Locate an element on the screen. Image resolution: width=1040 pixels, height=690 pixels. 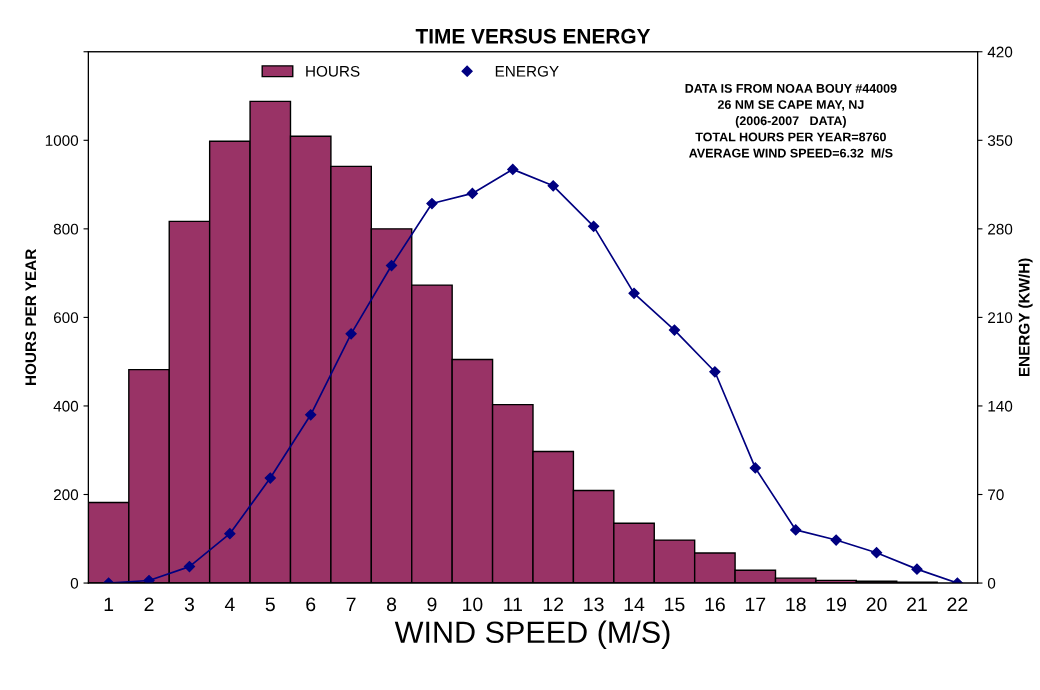
x-tick-label: 15 is located at coordinates (675, 604).